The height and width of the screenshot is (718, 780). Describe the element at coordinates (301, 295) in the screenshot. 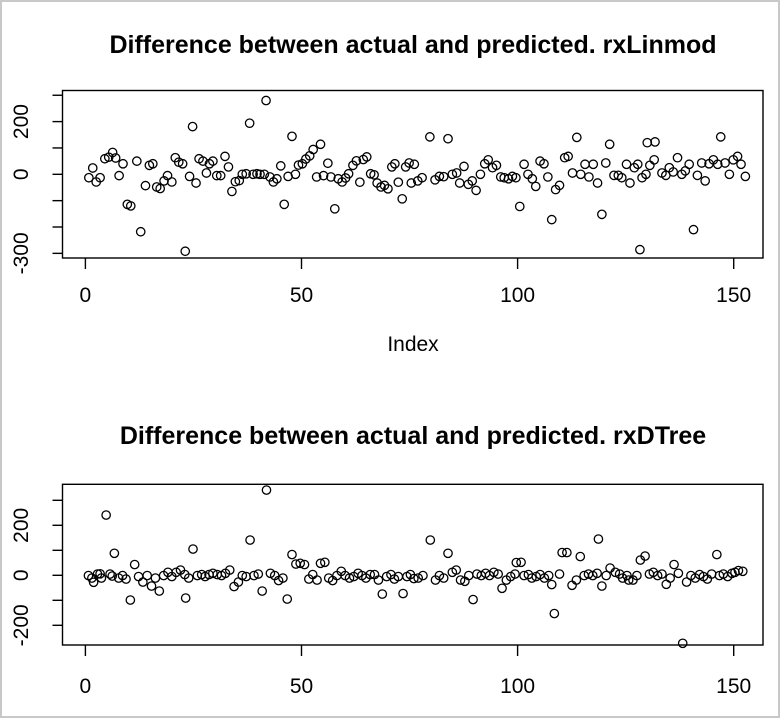

I see `x-axis-tick-label: 50` at that location.